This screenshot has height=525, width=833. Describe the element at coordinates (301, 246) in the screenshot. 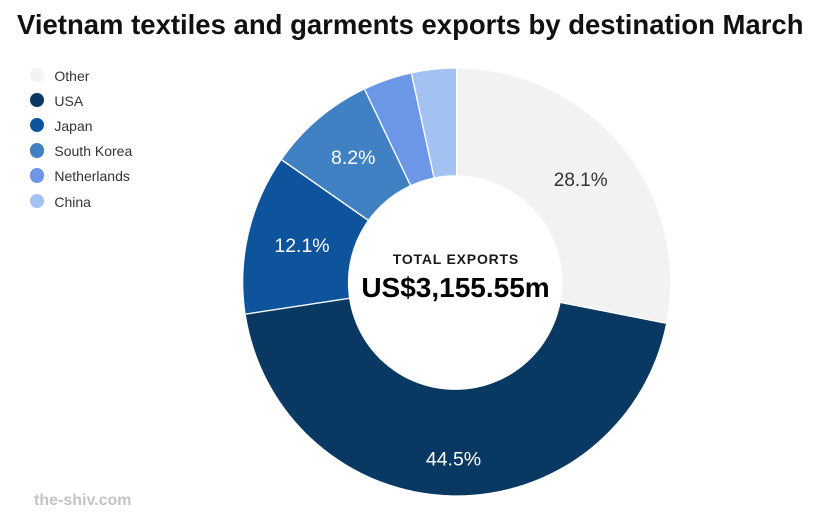

I see `svg-text: 12.1%` at that location.